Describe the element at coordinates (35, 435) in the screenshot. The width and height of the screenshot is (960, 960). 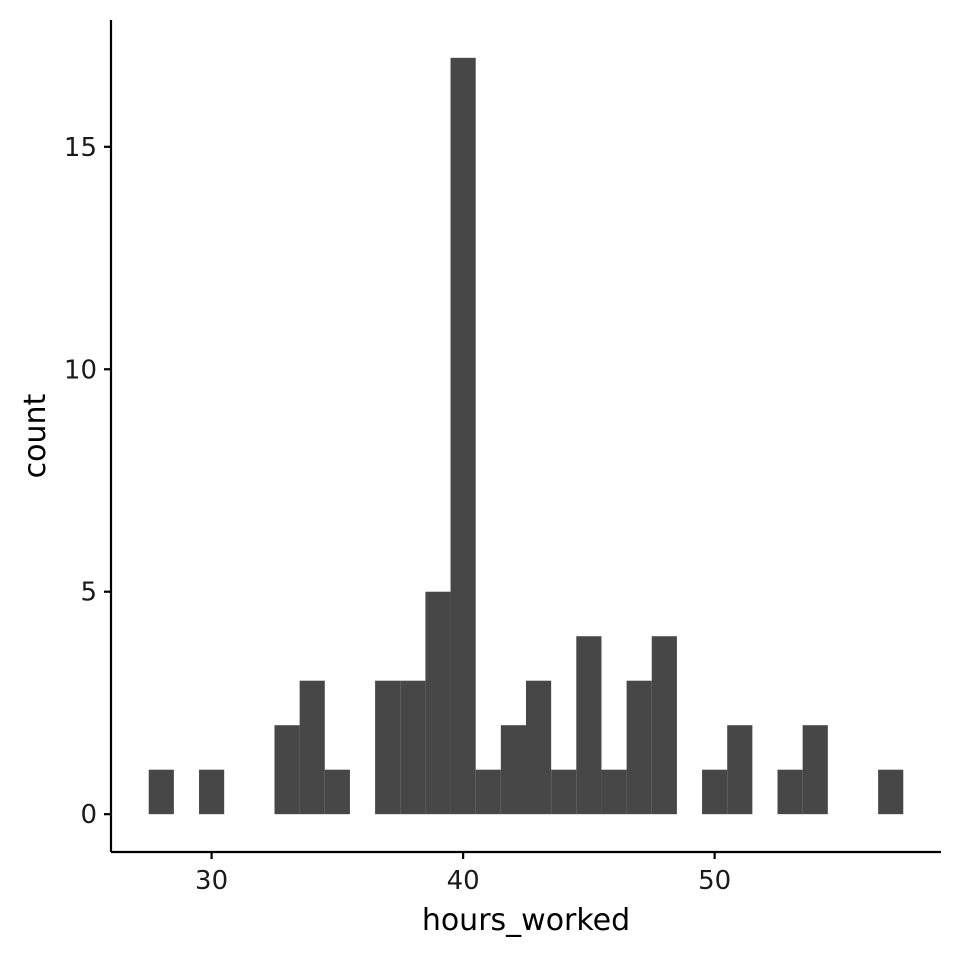
I see `y-axis-title: count` at that location.